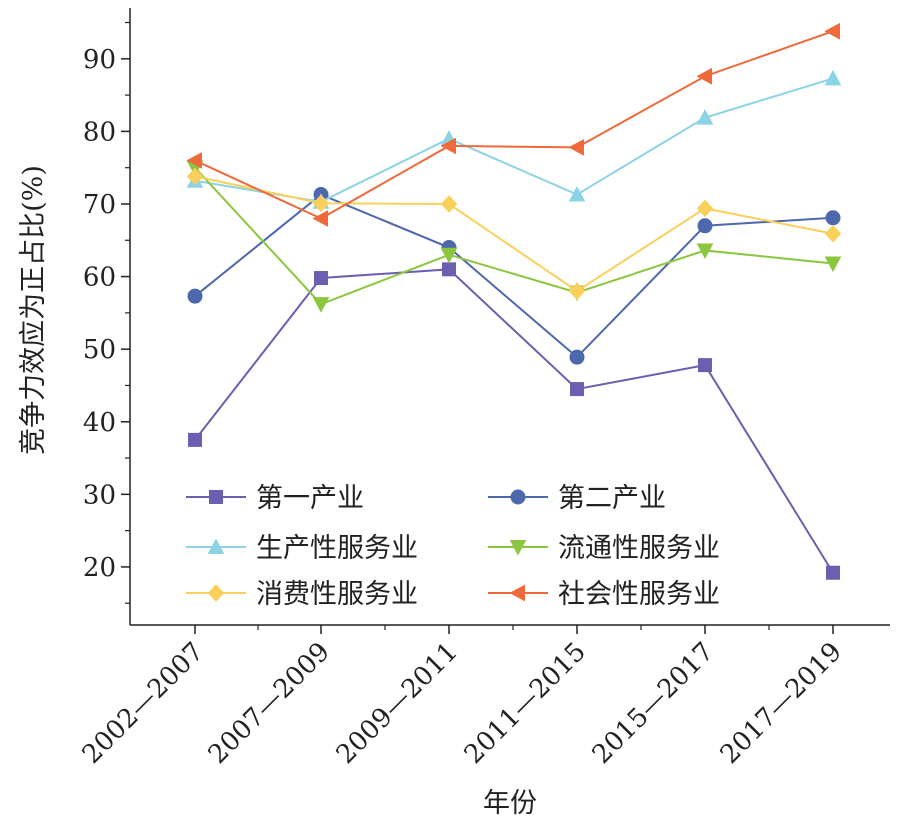  I want to click on y-tick-label: 60, so click(99, 278).